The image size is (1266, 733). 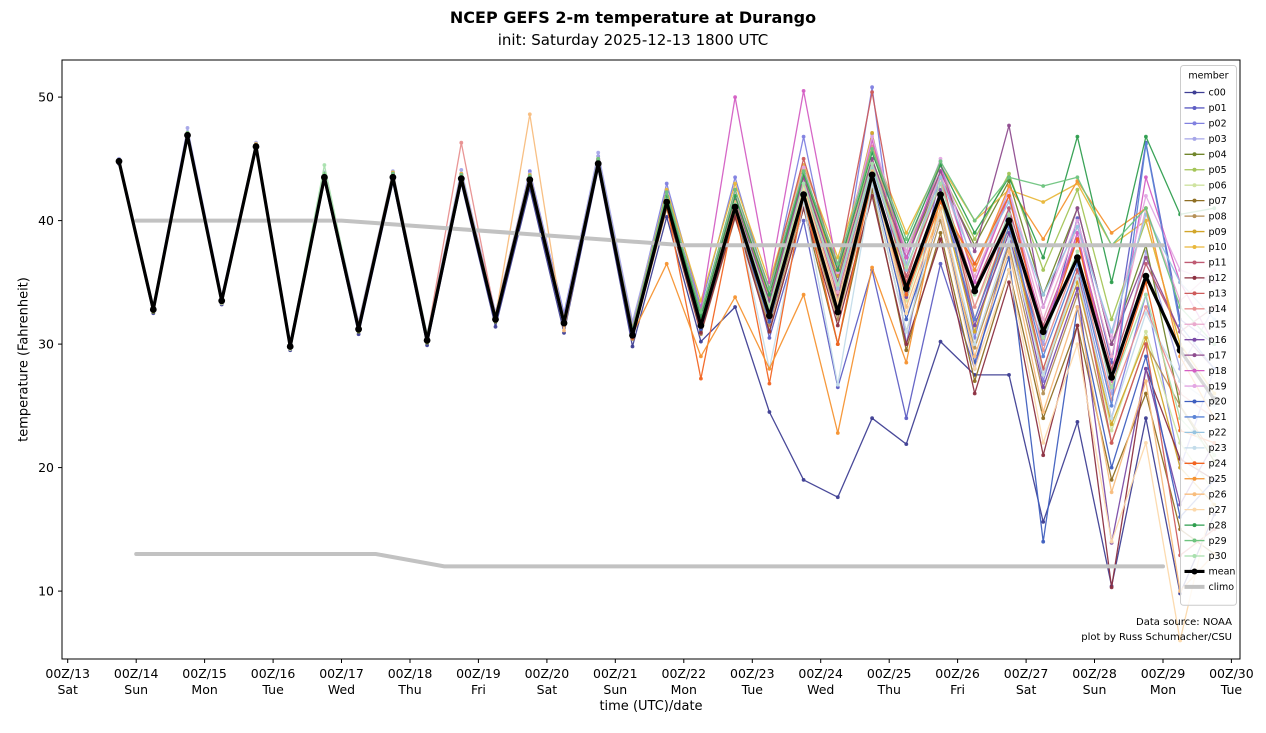 What do you see at coordinates (1218, 263) in the screenshot?
I see `legend-entry-label: p11` at bounding box center [1218, 263].